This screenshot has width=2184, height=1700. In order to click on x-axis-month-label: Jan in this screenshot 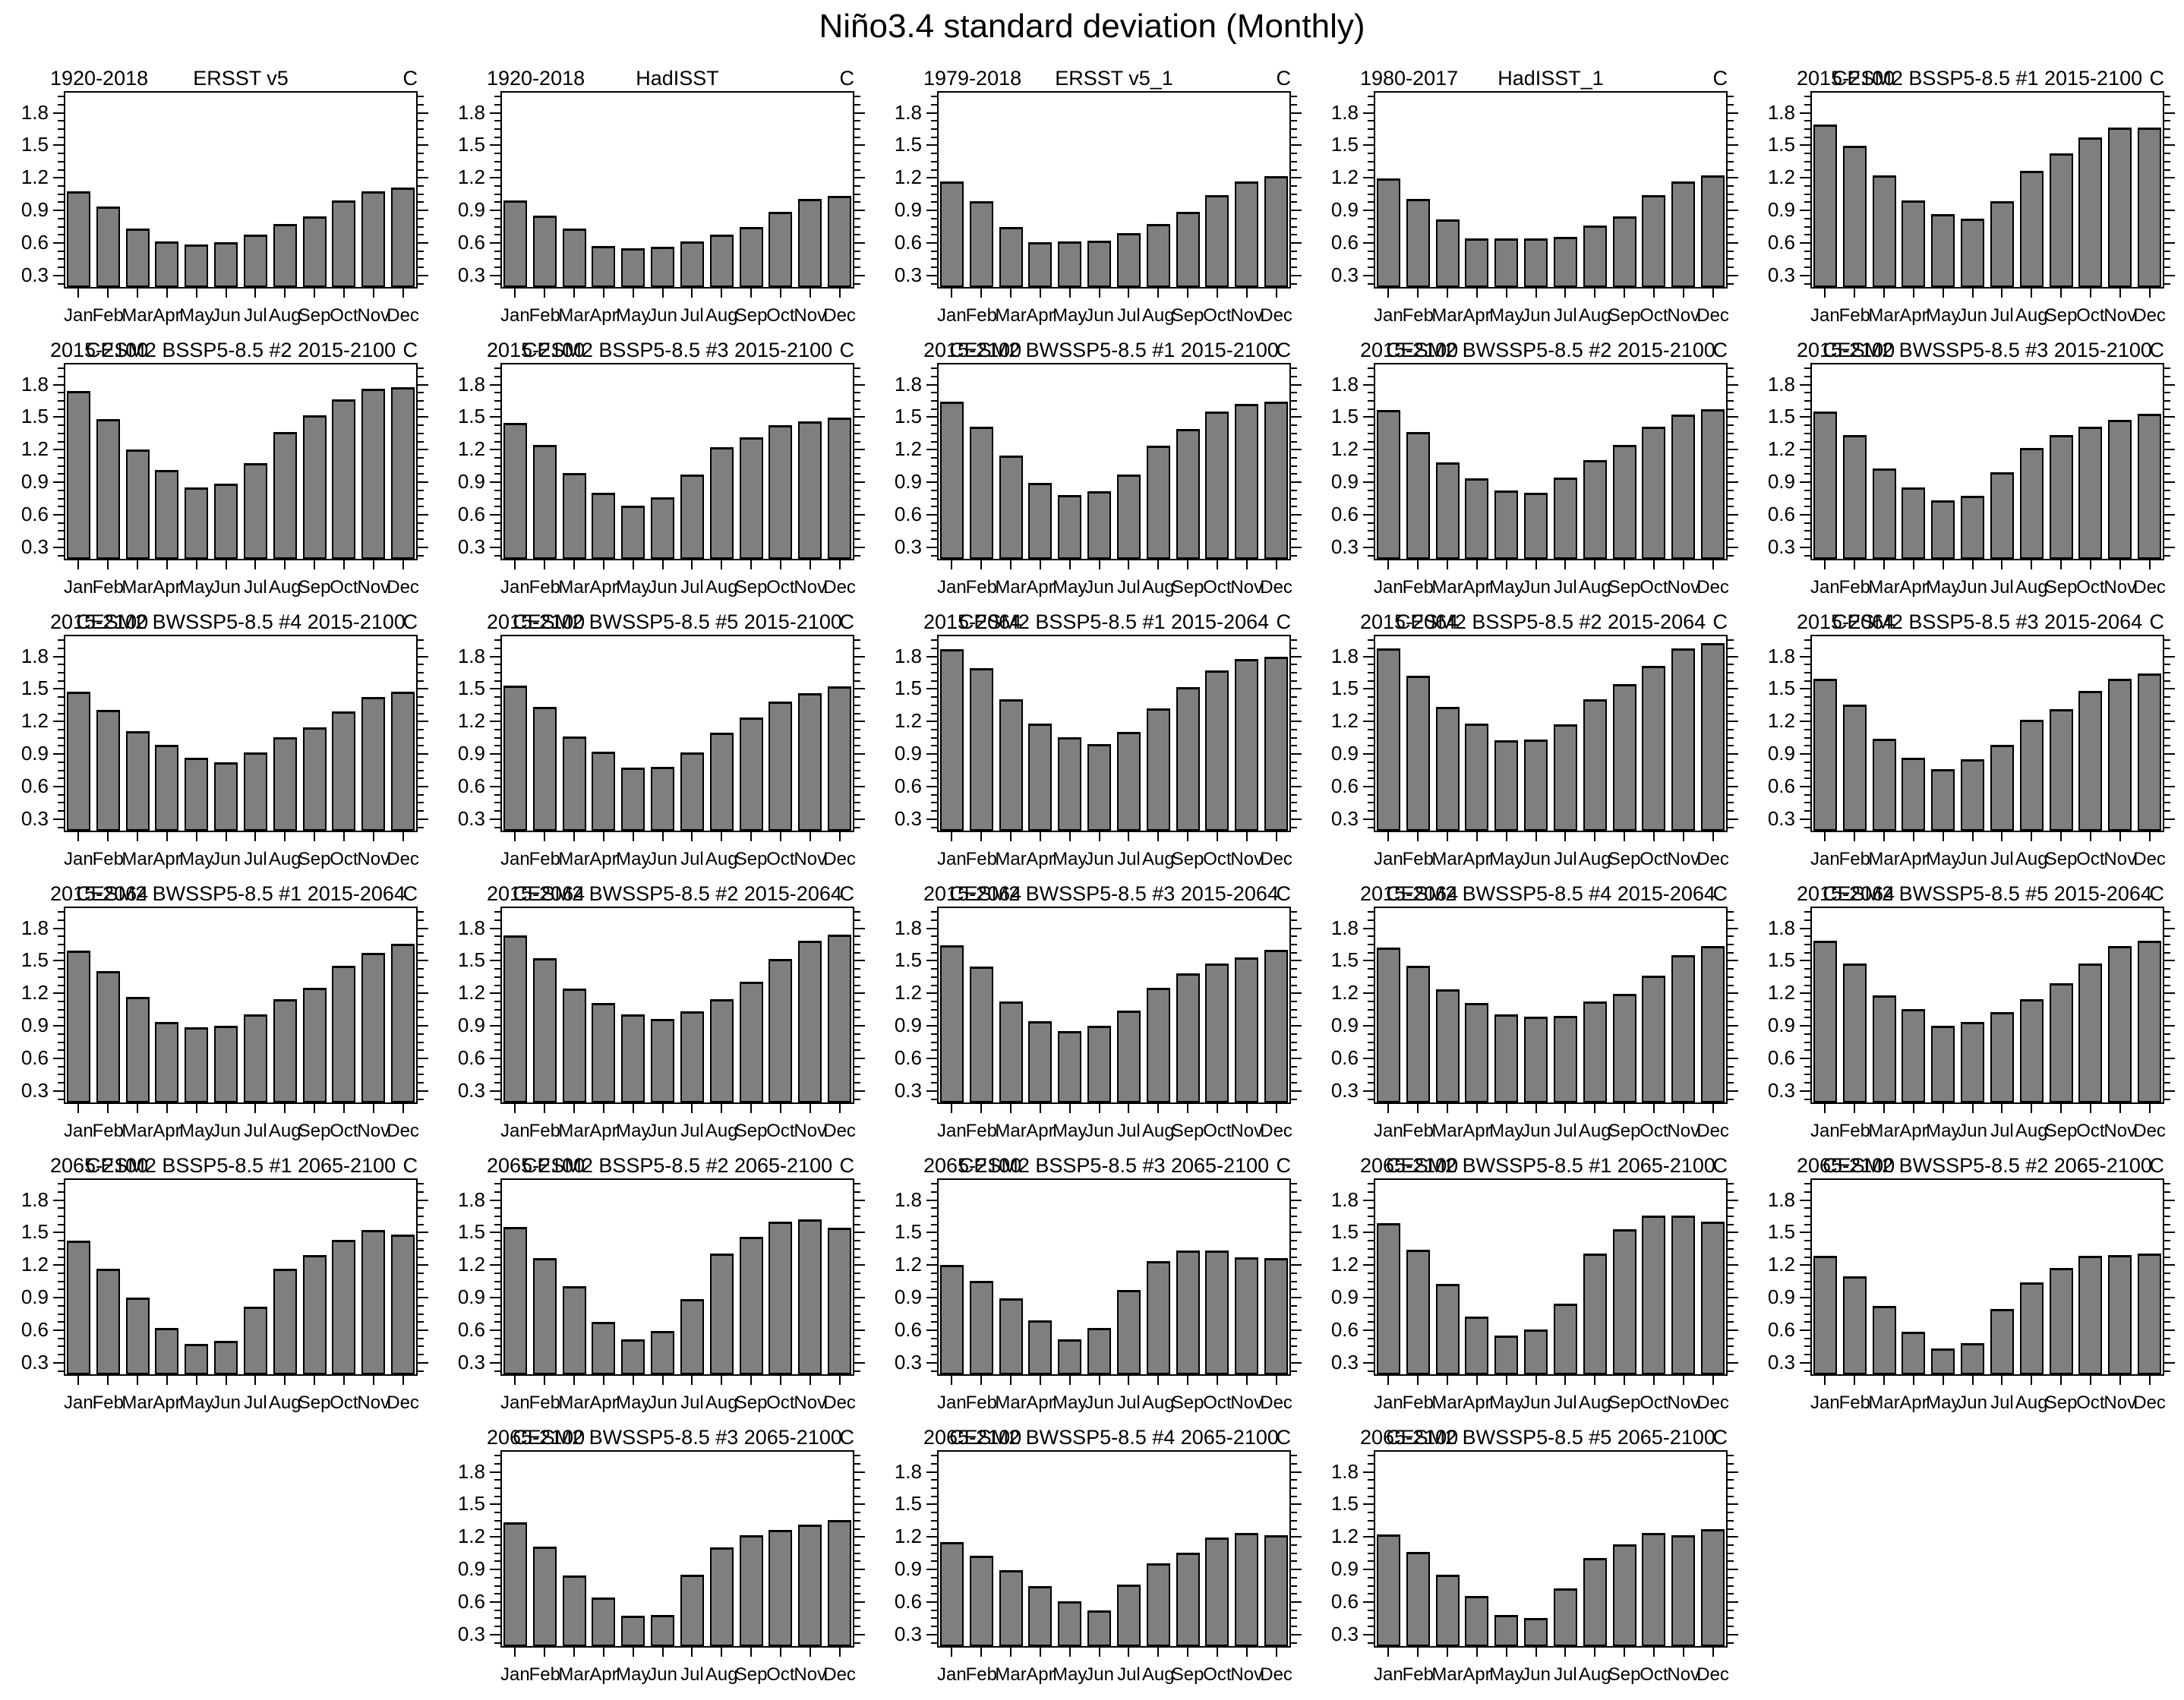, I will do `click(78, 859)`.